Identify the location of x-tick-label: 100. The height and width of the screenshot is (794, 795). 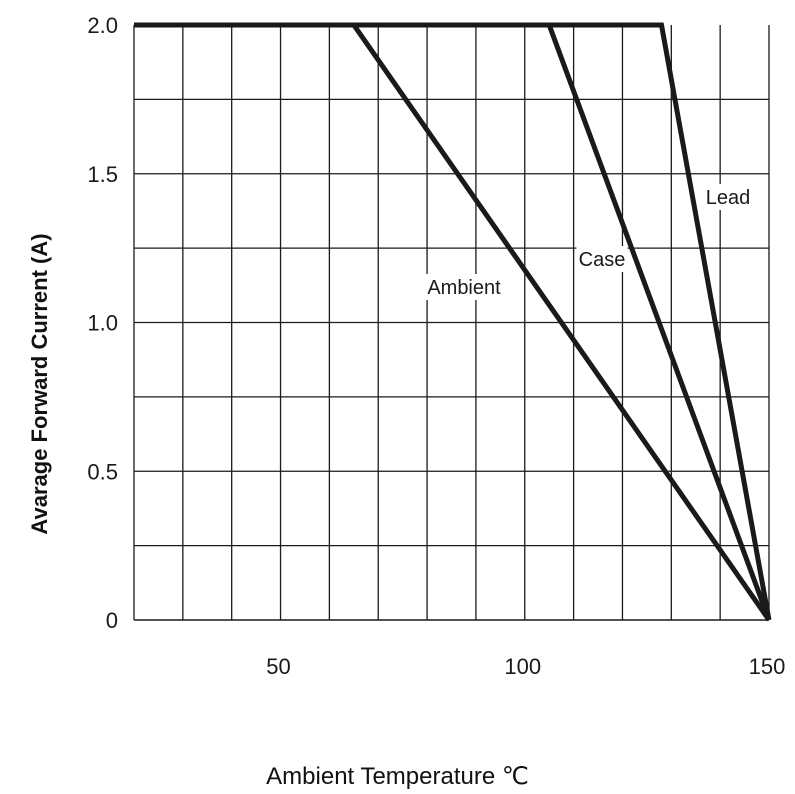
(522, 666).